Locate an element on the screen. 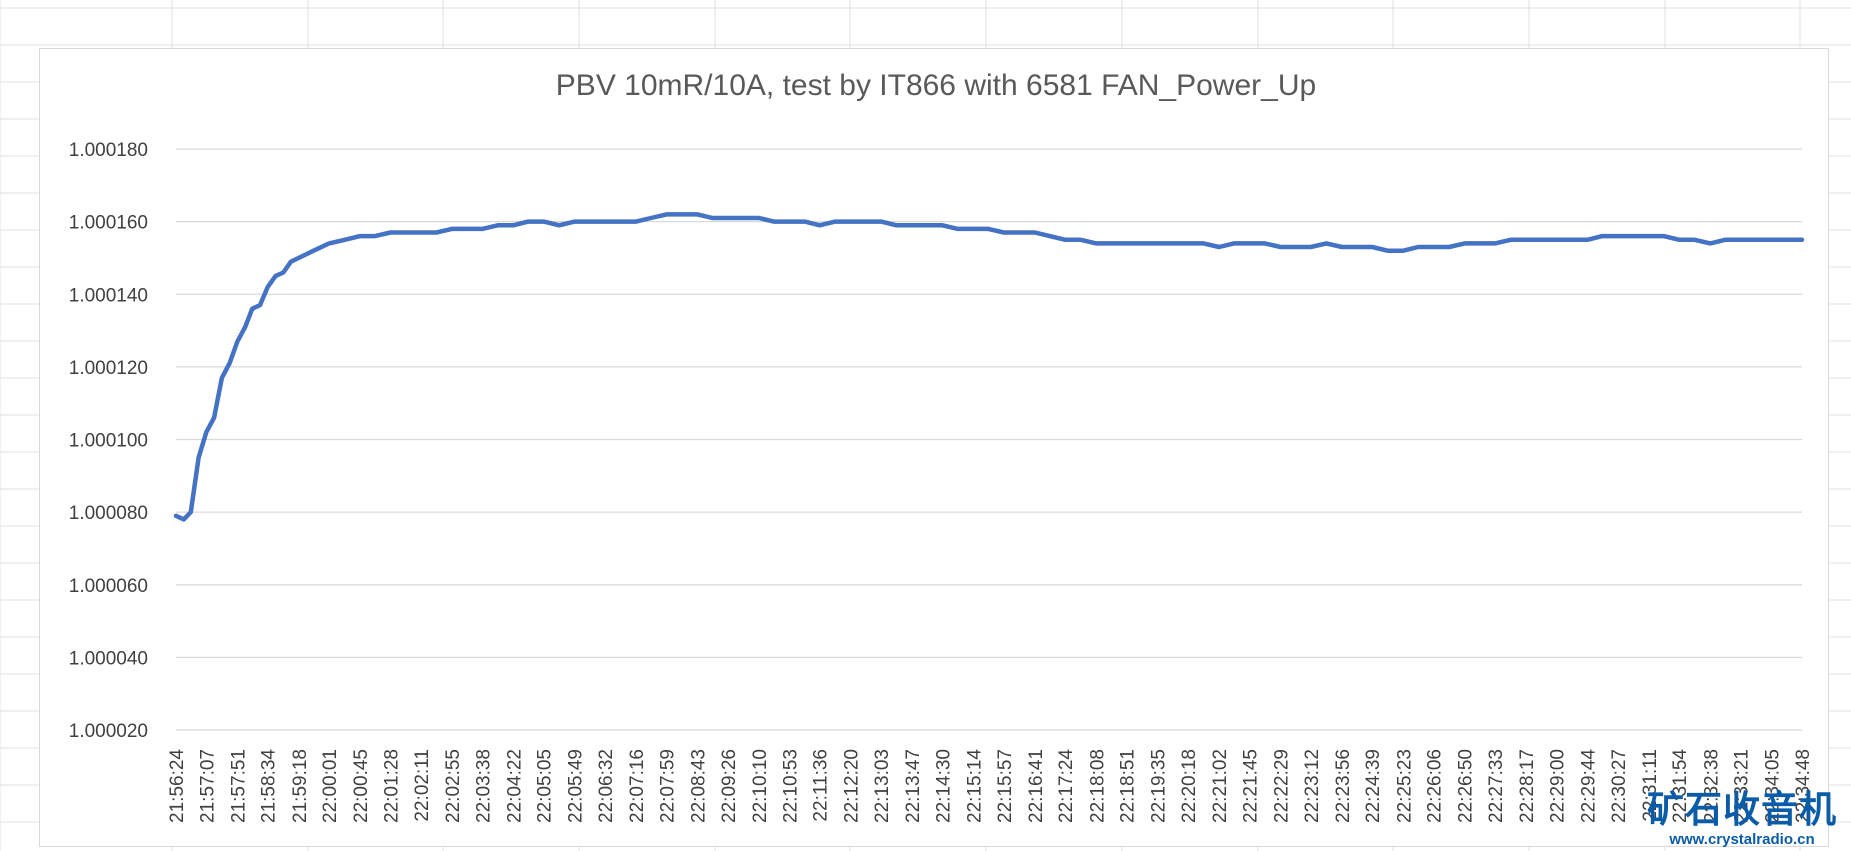 This screenshot has height=851, width=1851. x-tick-label: 22:10:53 is located at coordinates (790, 786).